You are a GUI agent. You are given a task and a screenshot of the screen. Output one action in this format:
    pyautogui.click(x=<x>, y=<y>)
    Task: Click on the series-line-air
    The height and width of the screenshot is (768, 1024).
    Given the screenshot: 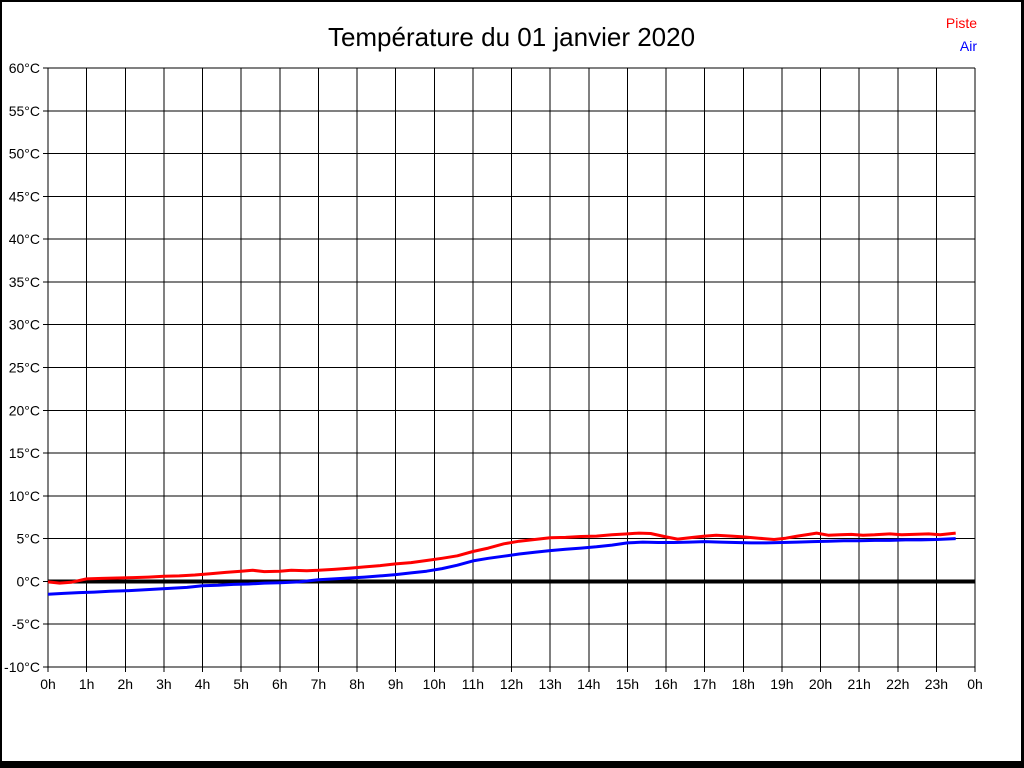 What is the action you would take?
    pyautogui.click(x=501, y=566)
    